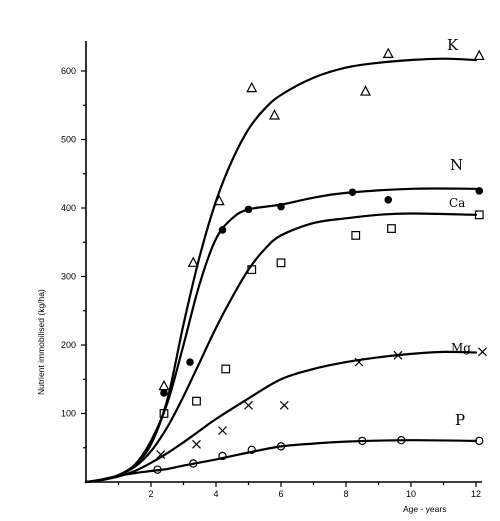 This screenshot has height=521, width=500. What do you see at coordinates (424, 509) in the screenshot?
I see `x-axis-label: Age - years` at bounding box center [424, 509].